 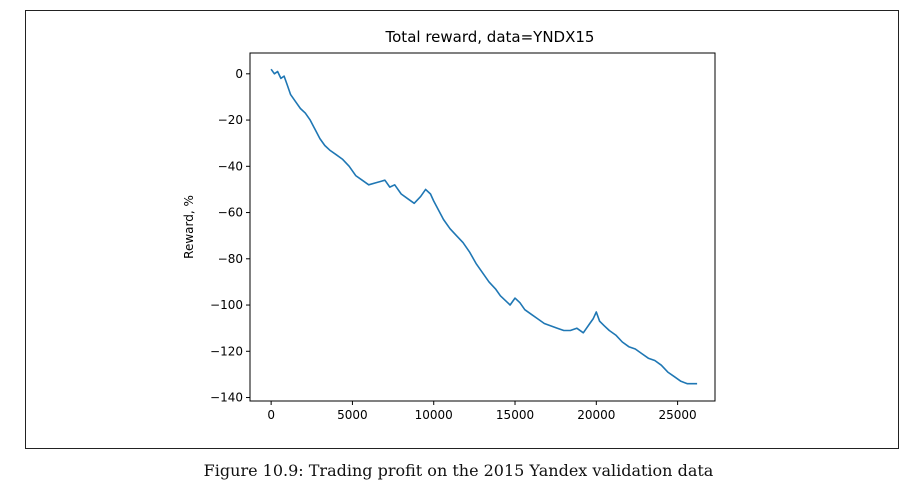 I want to click on y-tick-label: −80, so click(x=230, y=259).